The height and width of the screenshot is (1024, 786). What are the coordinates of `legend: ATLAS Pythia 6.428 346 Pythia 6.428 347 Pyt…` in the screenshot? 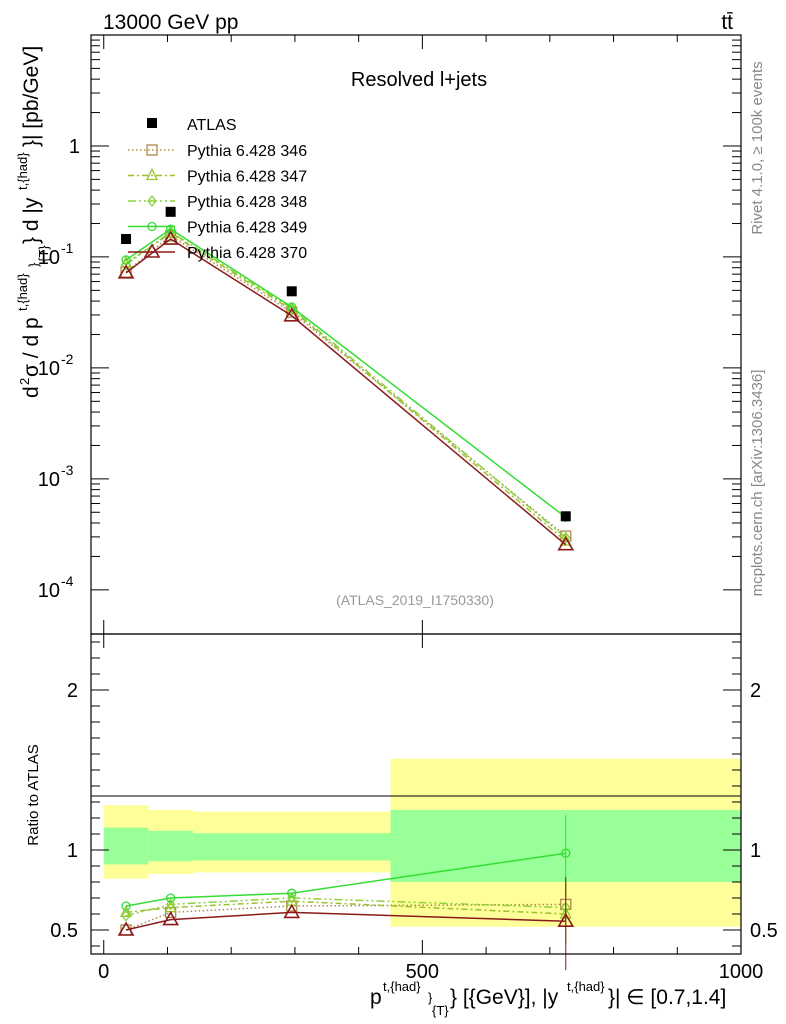 It's located at (217, 189).